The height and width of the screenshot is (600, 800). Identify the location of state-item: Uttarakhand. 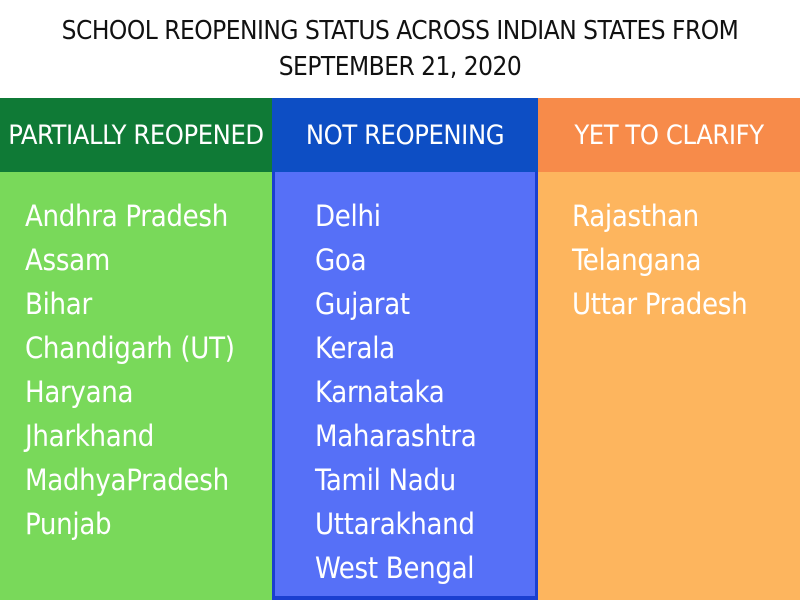
(395, 524).